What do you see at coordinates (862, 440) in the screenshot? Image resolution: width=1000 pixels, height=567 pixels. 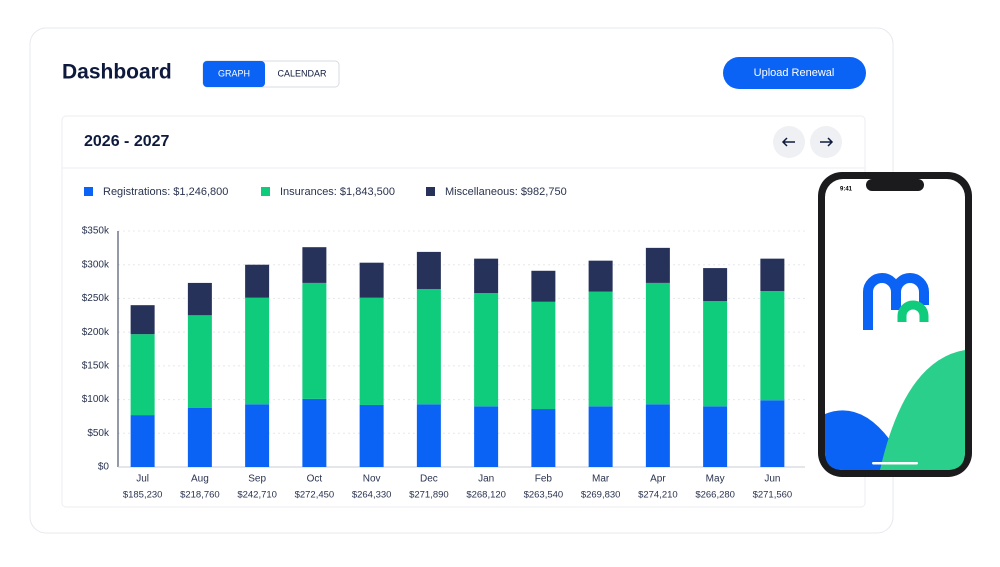 I see `phone-wave-blue` at bounding box center [862, 440].